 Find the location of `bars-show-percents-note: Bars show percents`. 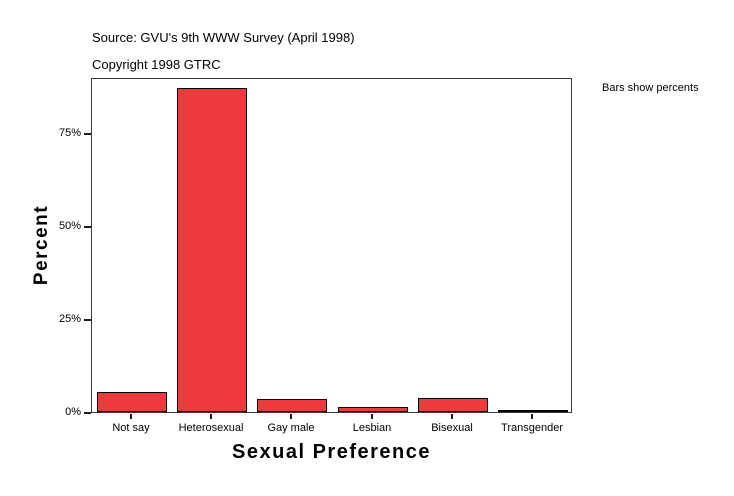

bars-show-percents-note: Bars show percents is located at coordinates (650, 88).